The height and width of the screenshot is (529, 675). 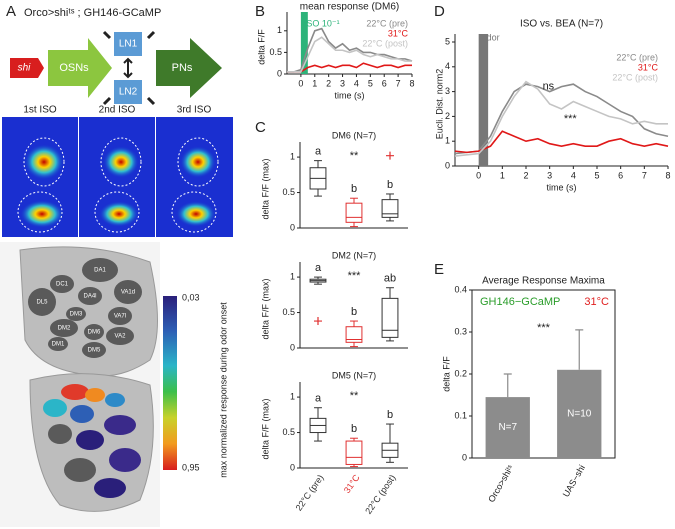 What do you see at coordinates (483, 100) in the screenshot?
I see `stimulus-bar` at bounding box center [483, 100].